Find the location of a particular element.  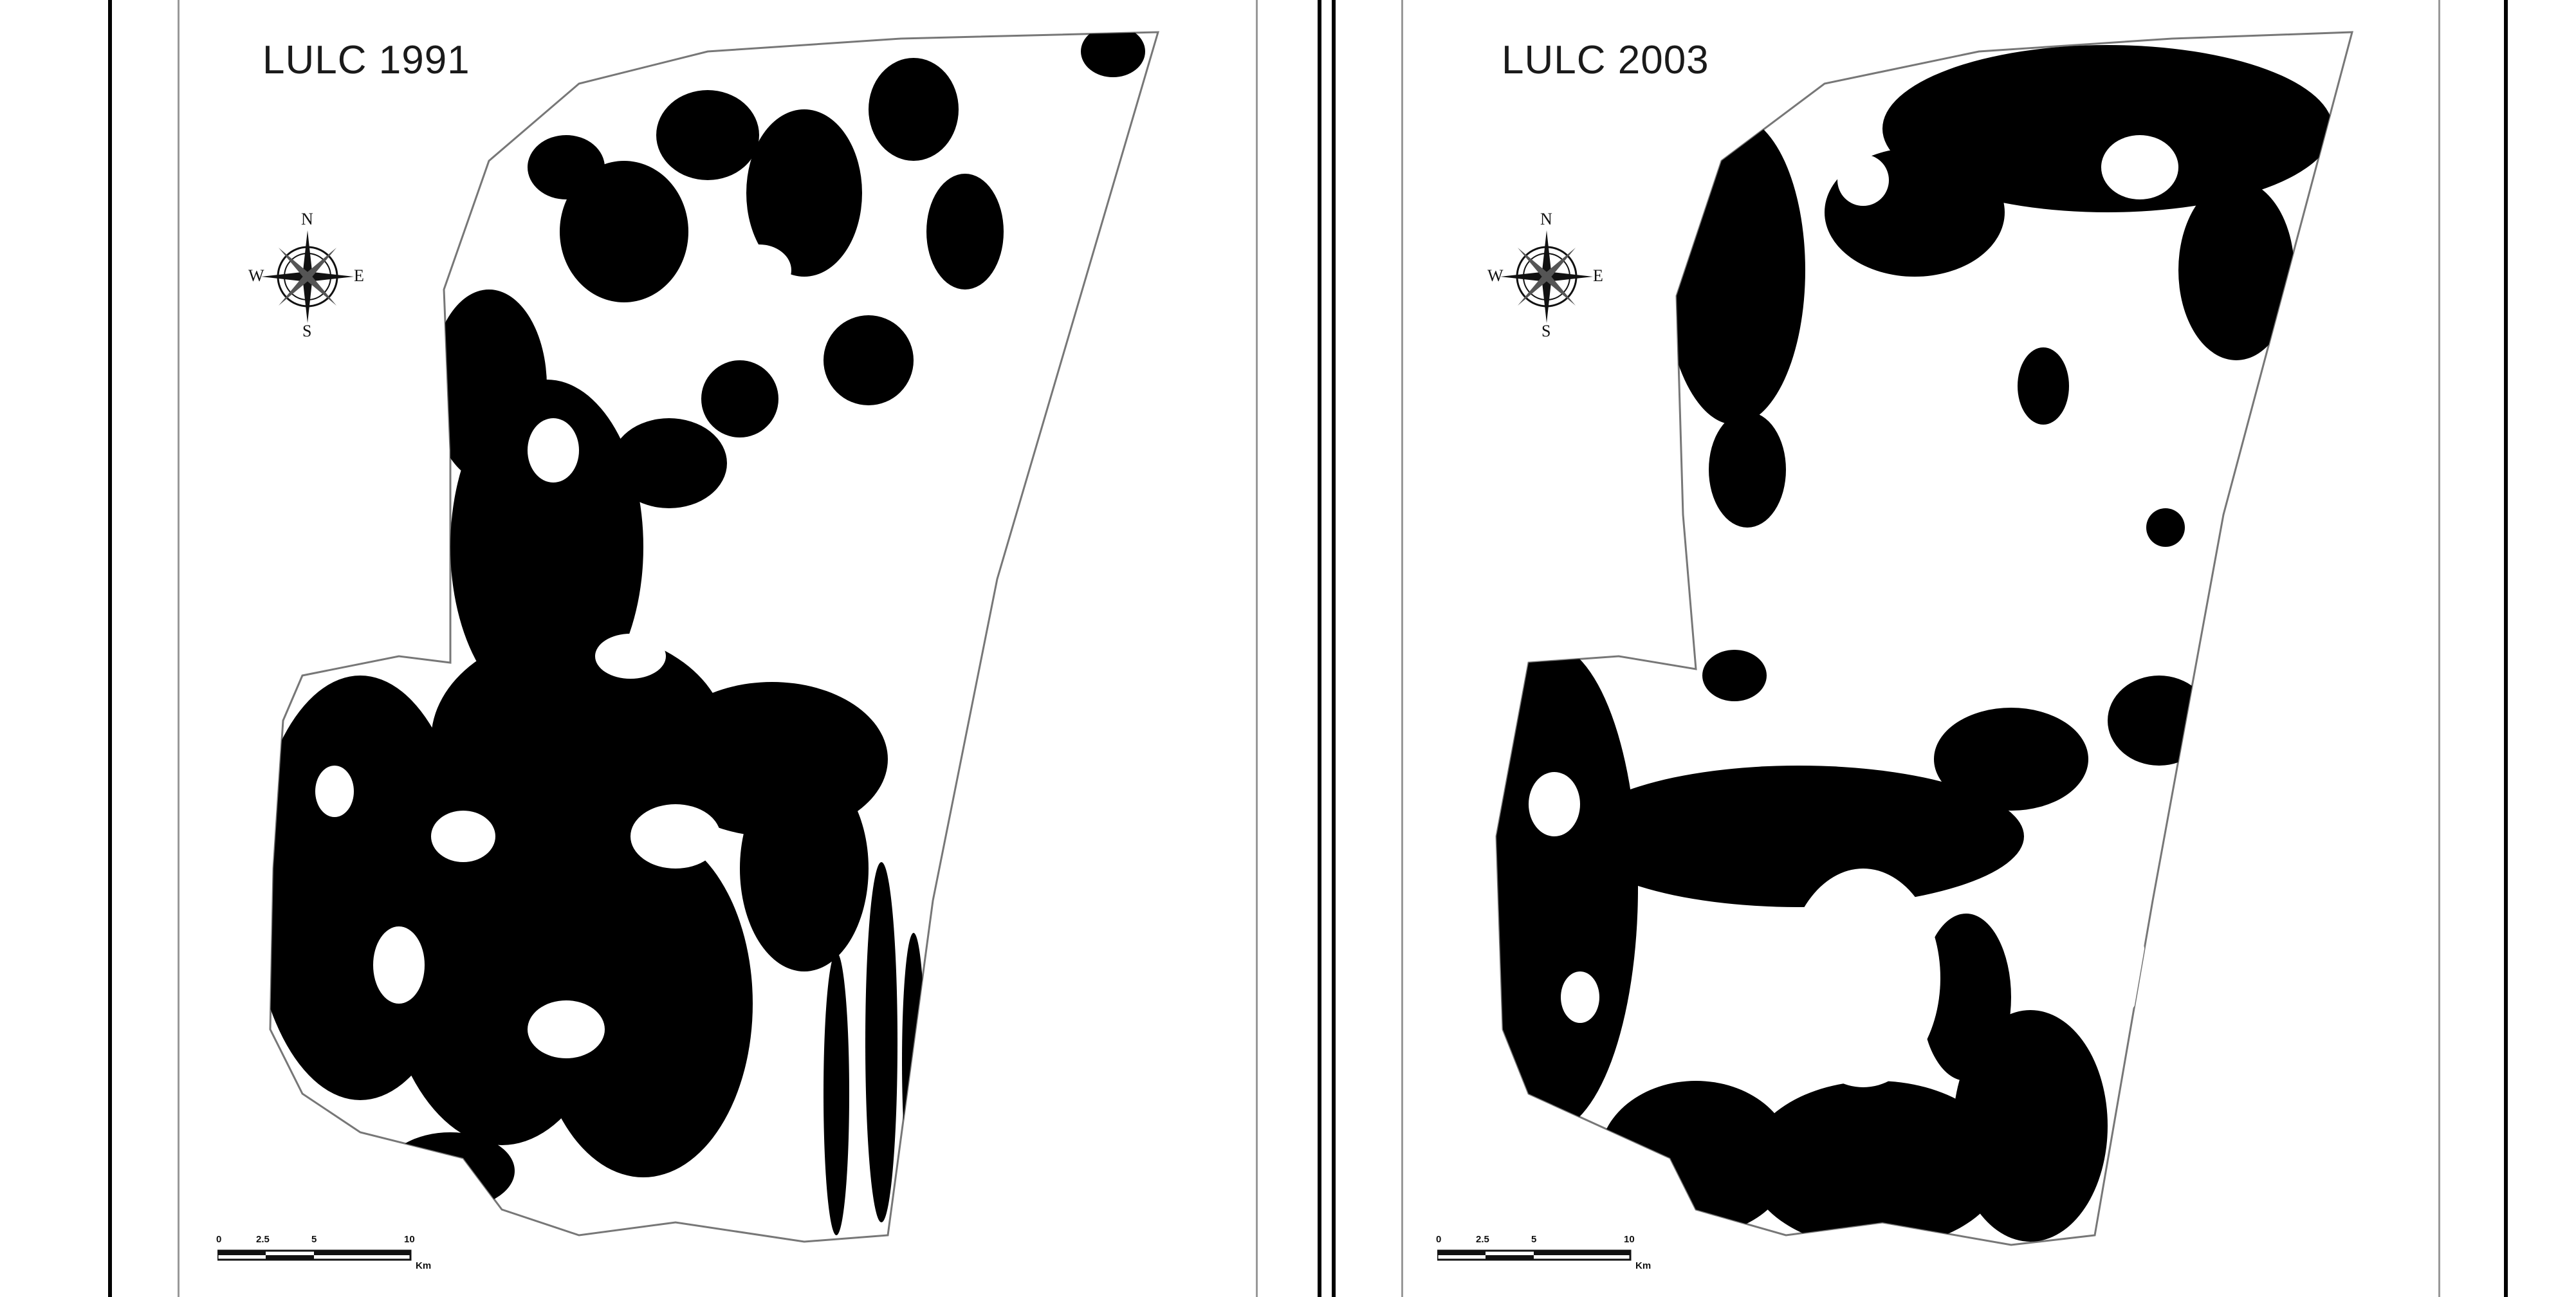

scale-unit-2003: Km is located at coordinates (1643, 1265).